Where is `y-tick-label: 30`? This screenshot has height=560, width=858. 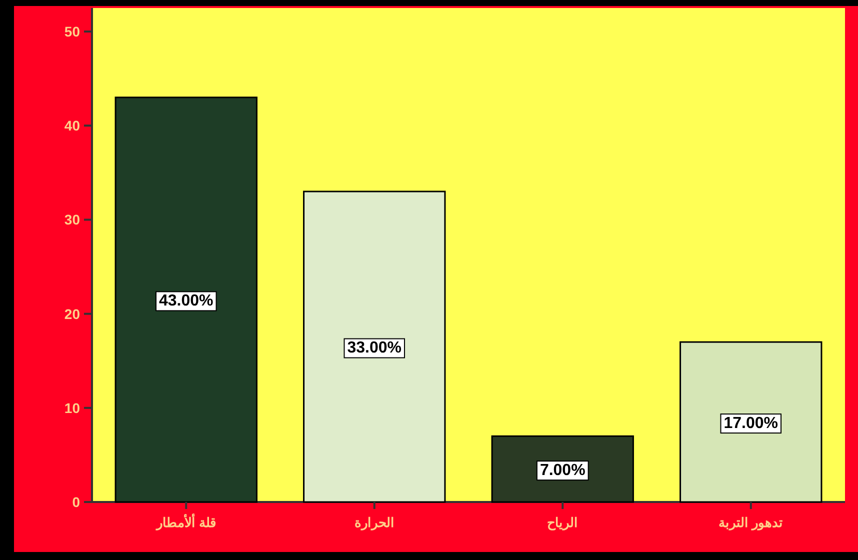 y-tick-label: 30 is located at coordinates (72, 220).